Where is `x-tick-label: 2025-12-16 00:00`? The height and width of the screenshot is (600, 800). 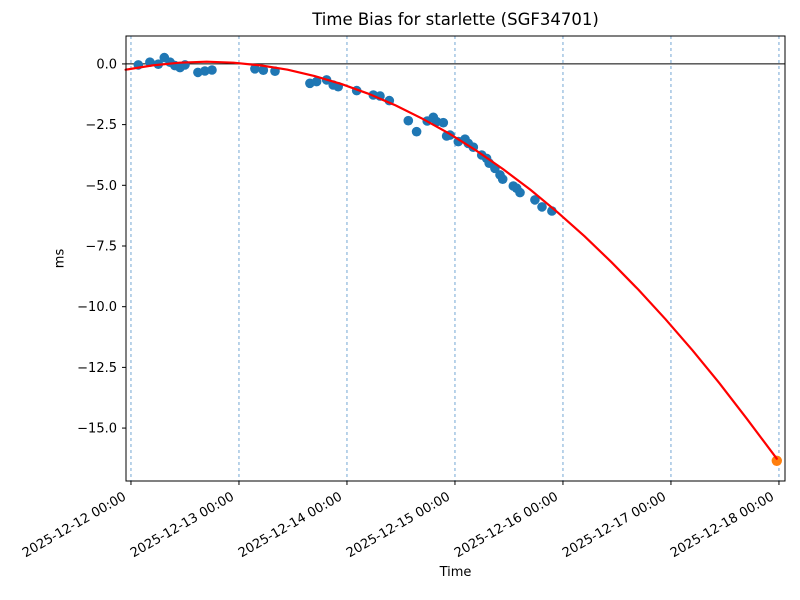 x-tick-label: 2025-12-16 00:00 is located at coordinates (506, 525).